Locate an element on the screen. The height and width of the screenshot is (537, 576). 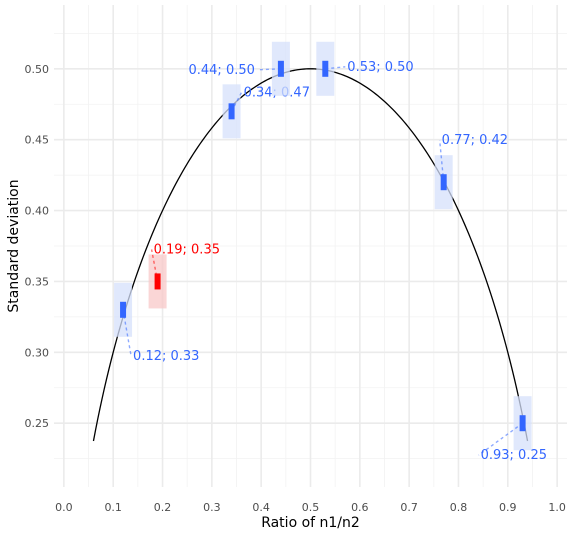
y-tick-label: 0.35 is located at coordinates (37, 281).